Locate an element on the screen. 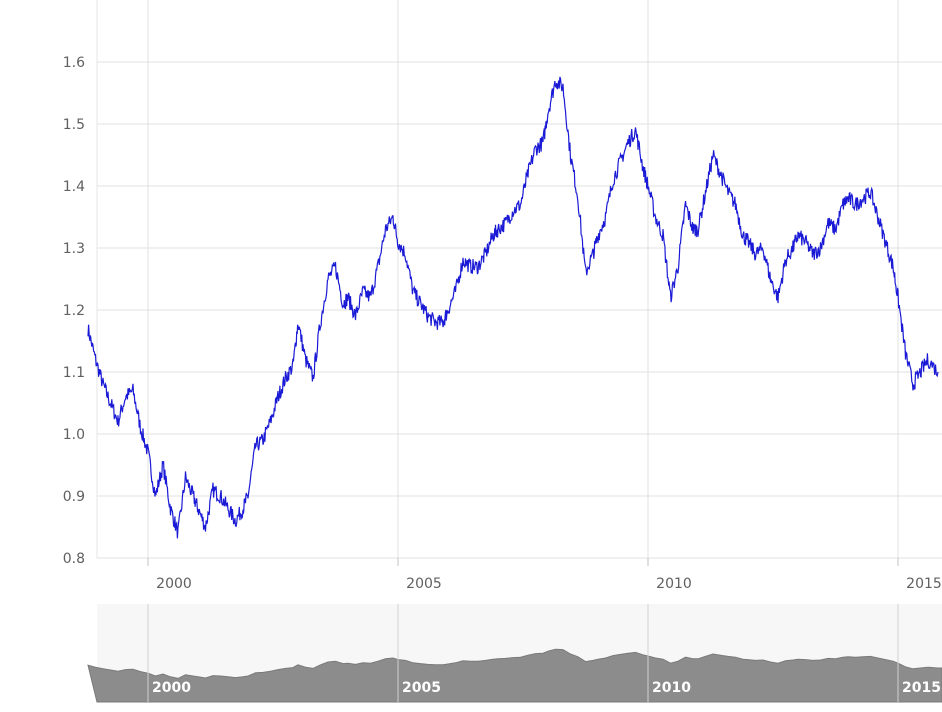  y-tick-label: 0.8 is located at coordinates (74, 559).